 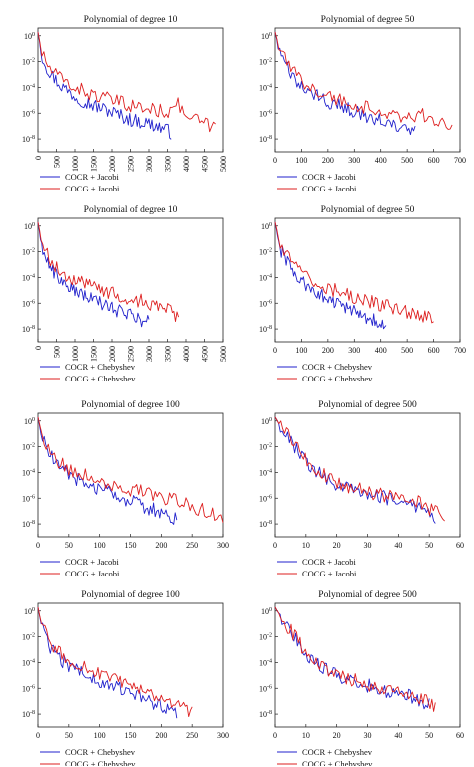 What do you see at coordinates (460, 735) in the screenshot?
I see `x-tick-label: 60` at bounding box center [460, 735].